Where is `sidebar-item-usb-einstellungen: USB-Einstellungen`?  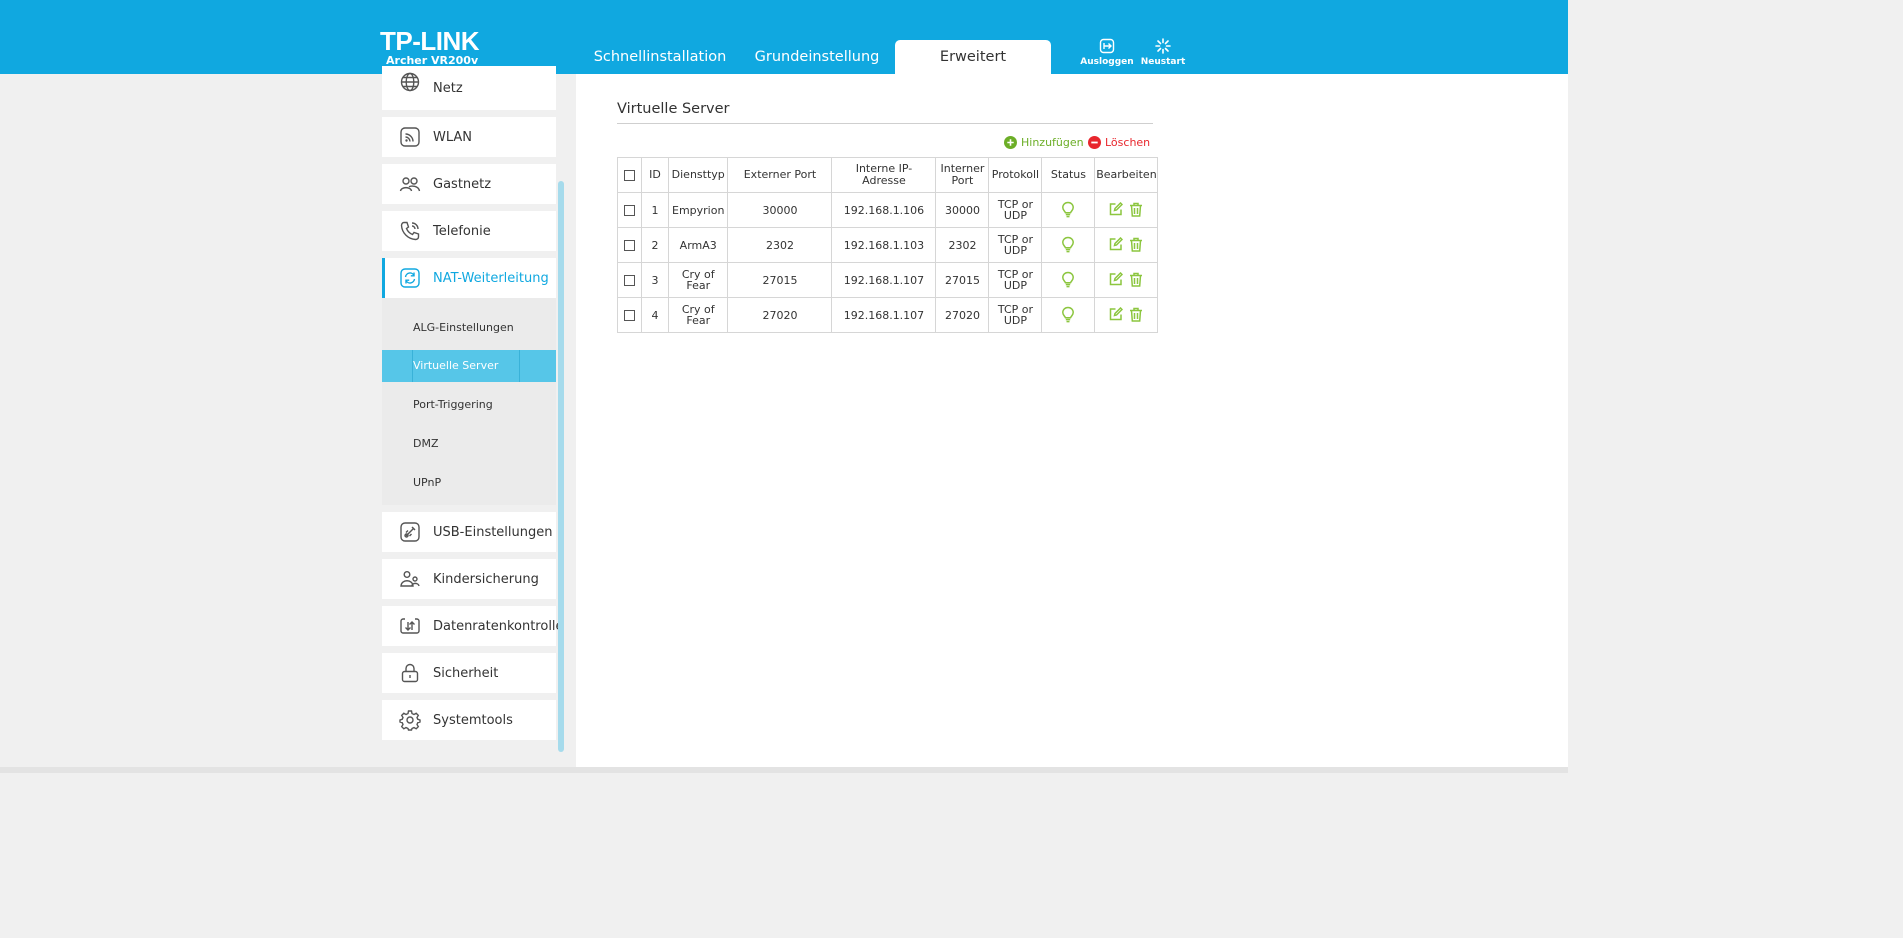 sidebar-item-usb-einstellungen: USB-Einstellungen is located at coordinates (469, 532).